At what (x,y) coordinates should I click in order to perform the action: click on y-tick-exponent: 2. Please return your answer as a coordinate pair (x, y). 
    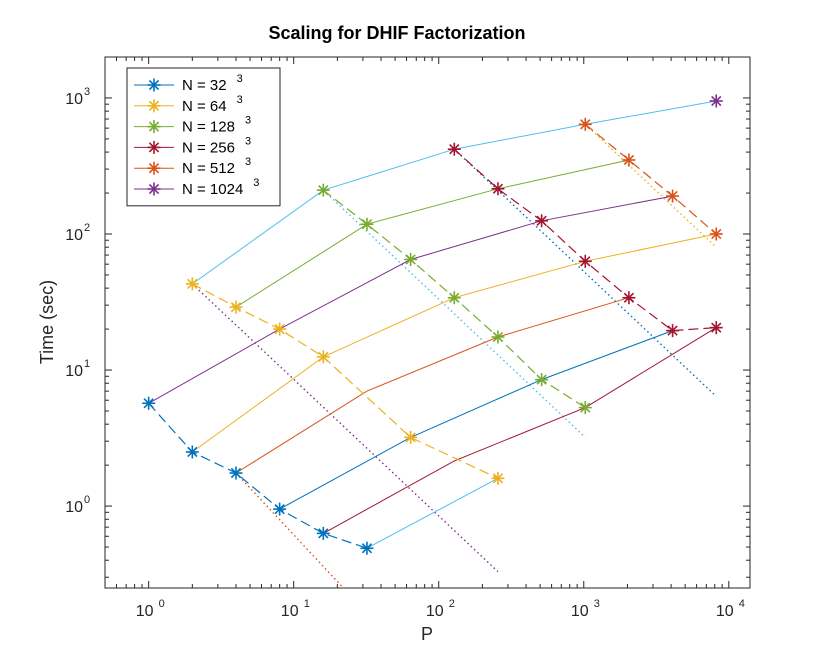
    Looking at the image, I should click on (87, 228).